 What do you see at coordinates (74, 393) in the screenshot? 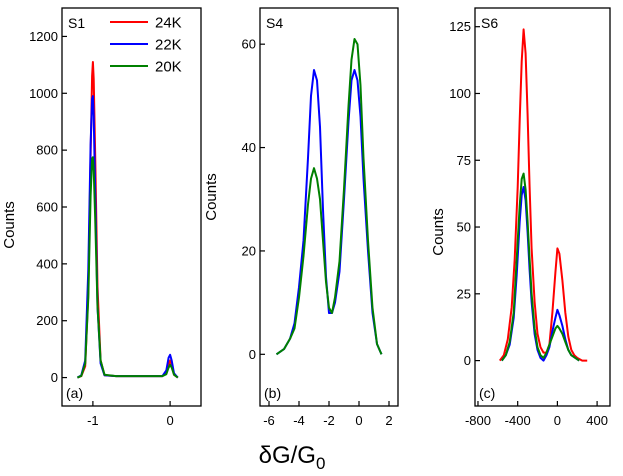
I see `panel-letter: (a)` at bounding box center [74, 393].